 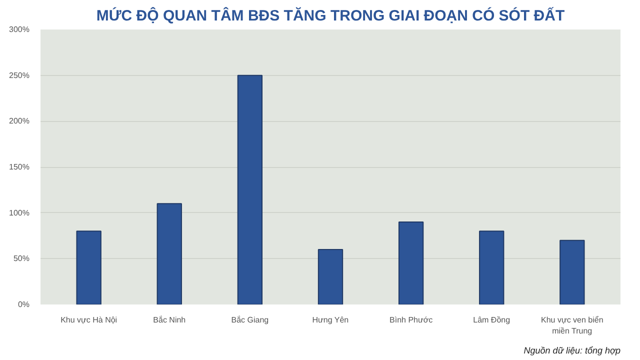 I want to click on x-tick-label: Hưng Yên, so click(x=330, y=320).